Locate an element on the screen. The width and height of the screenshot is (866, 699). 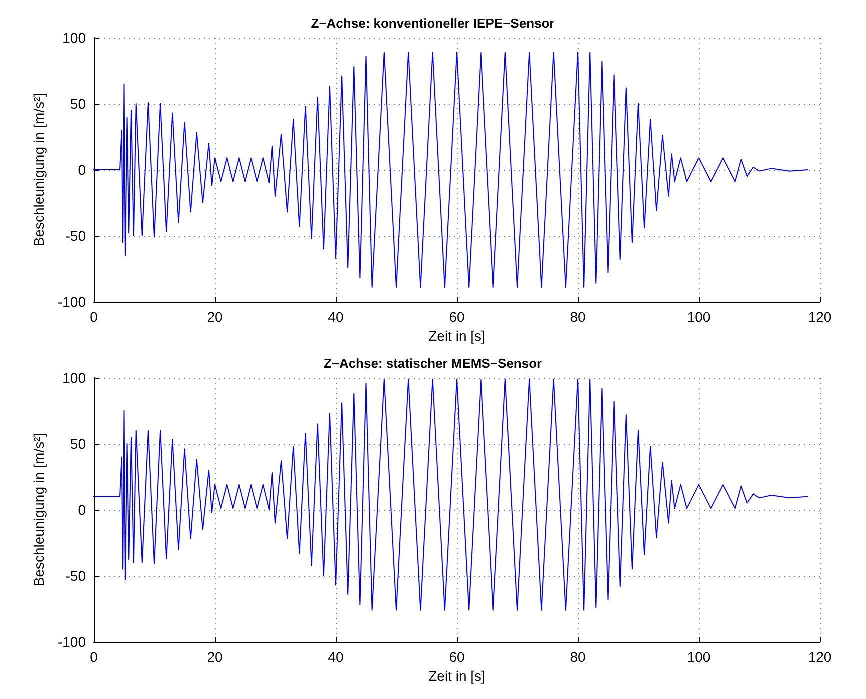
chart-title: Z−Achse: statischer MEMS−Sensor is located at coordinates (433, 363).